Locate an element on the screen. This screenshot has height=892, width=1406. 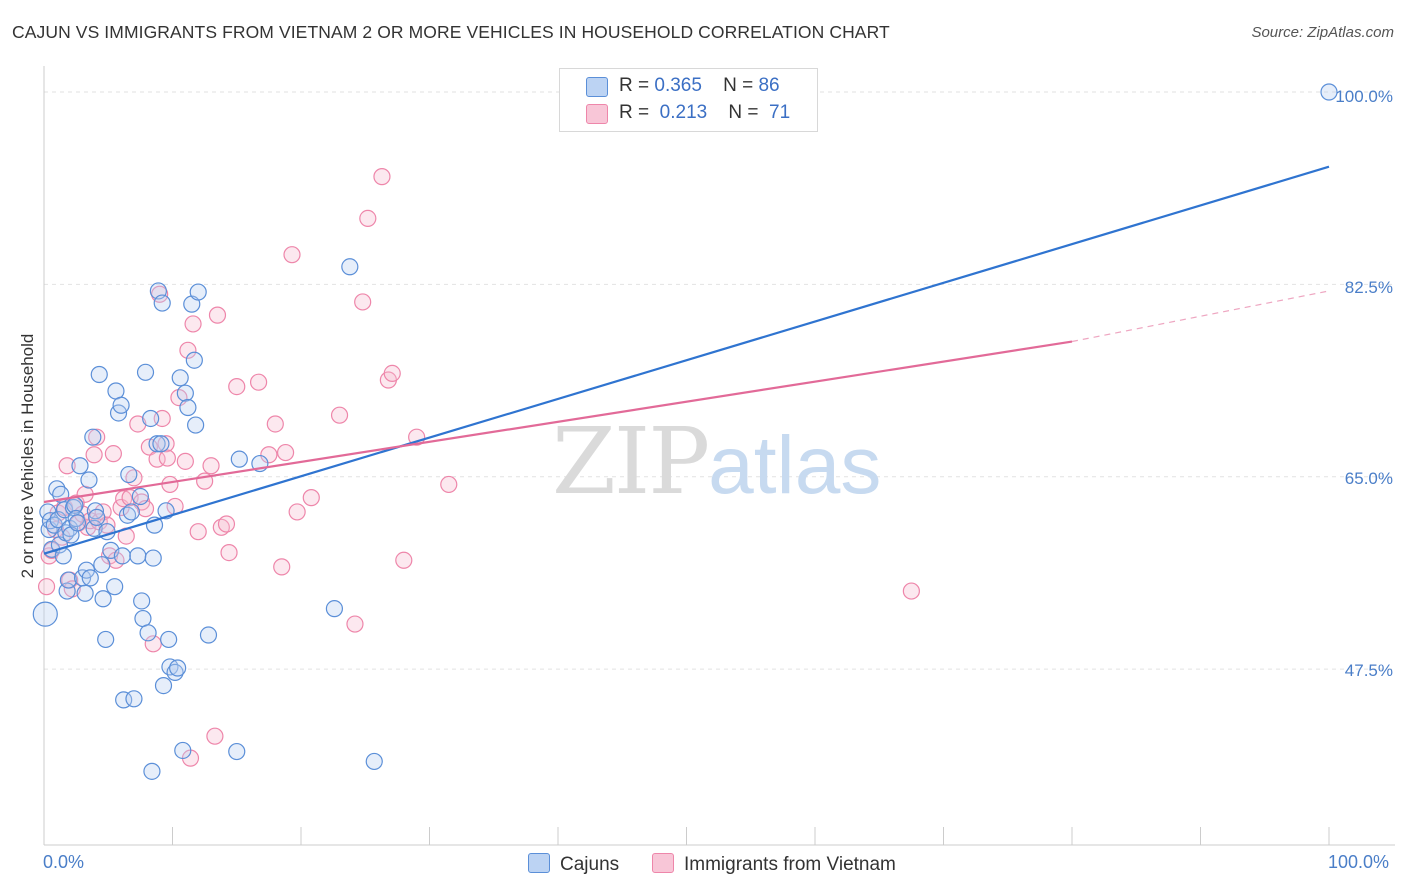
legend-swatch-cajuns is located at coordinates (597, 87).